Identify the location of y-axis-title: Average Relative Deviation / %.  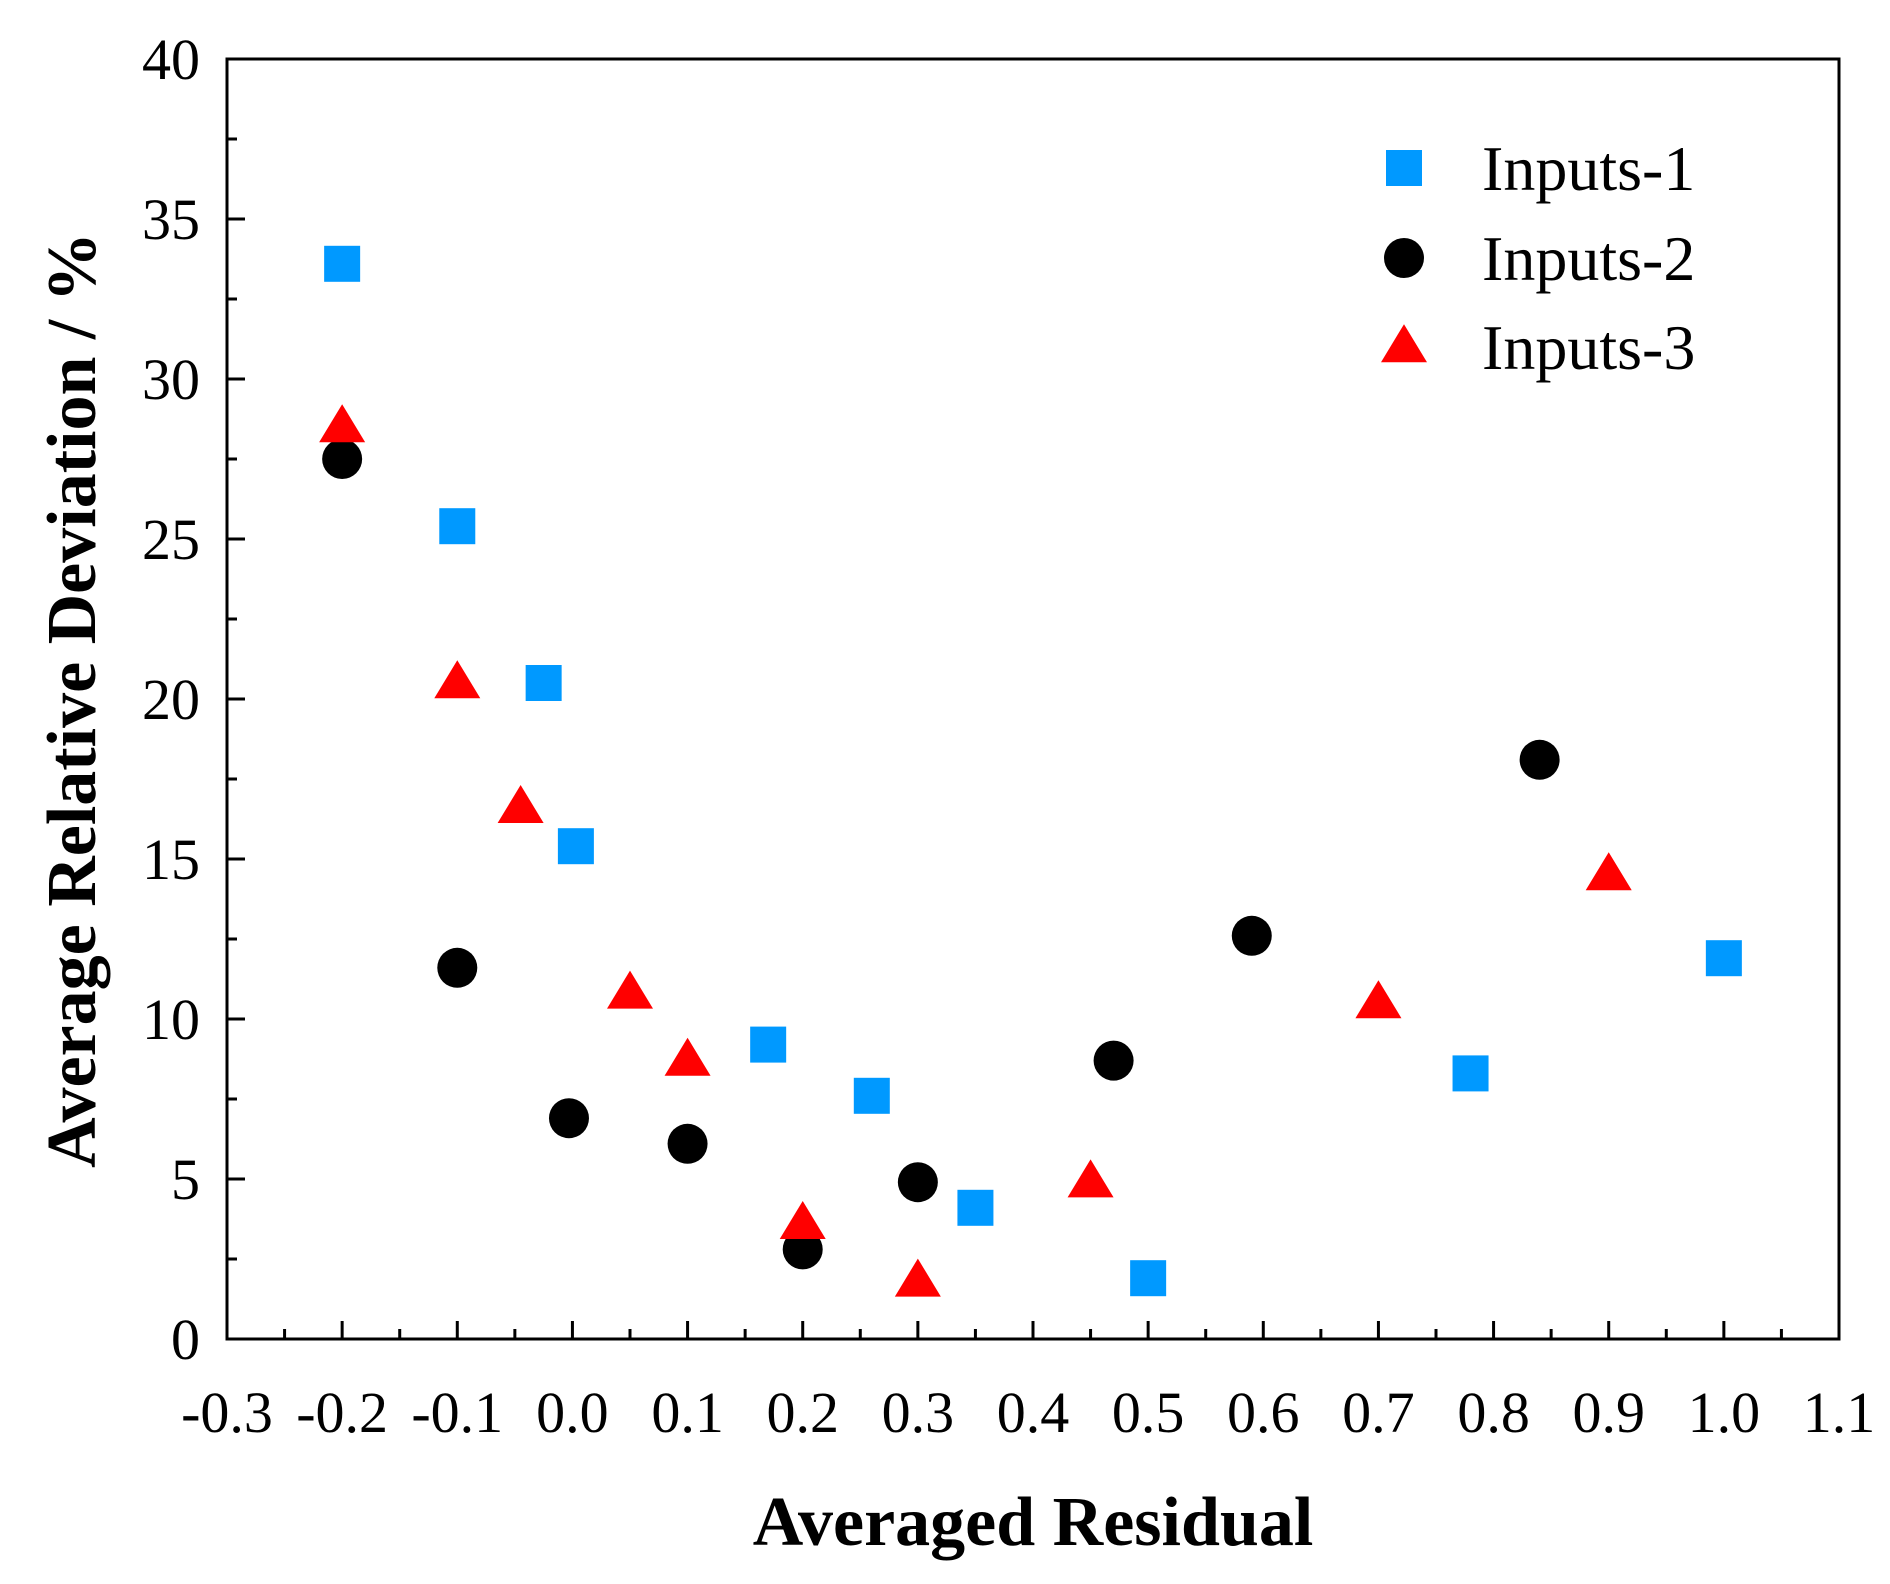
(72, 700).